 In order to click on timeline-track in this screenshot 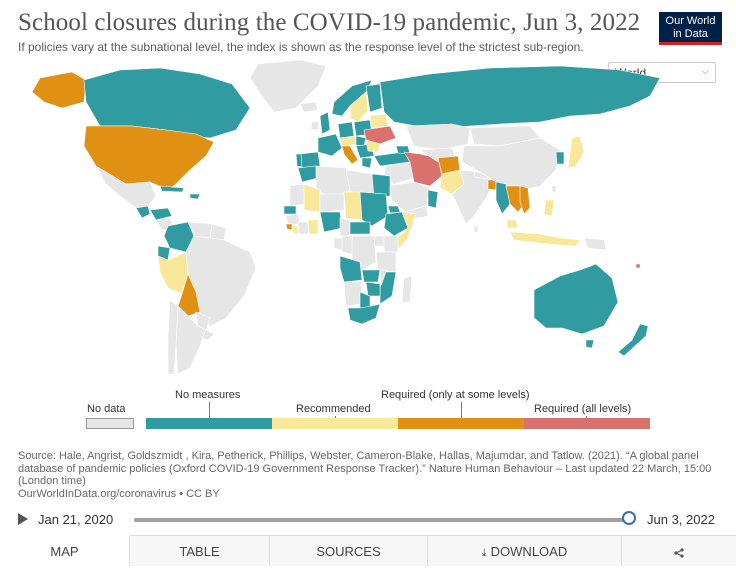, I will do `click(382, 520)`.